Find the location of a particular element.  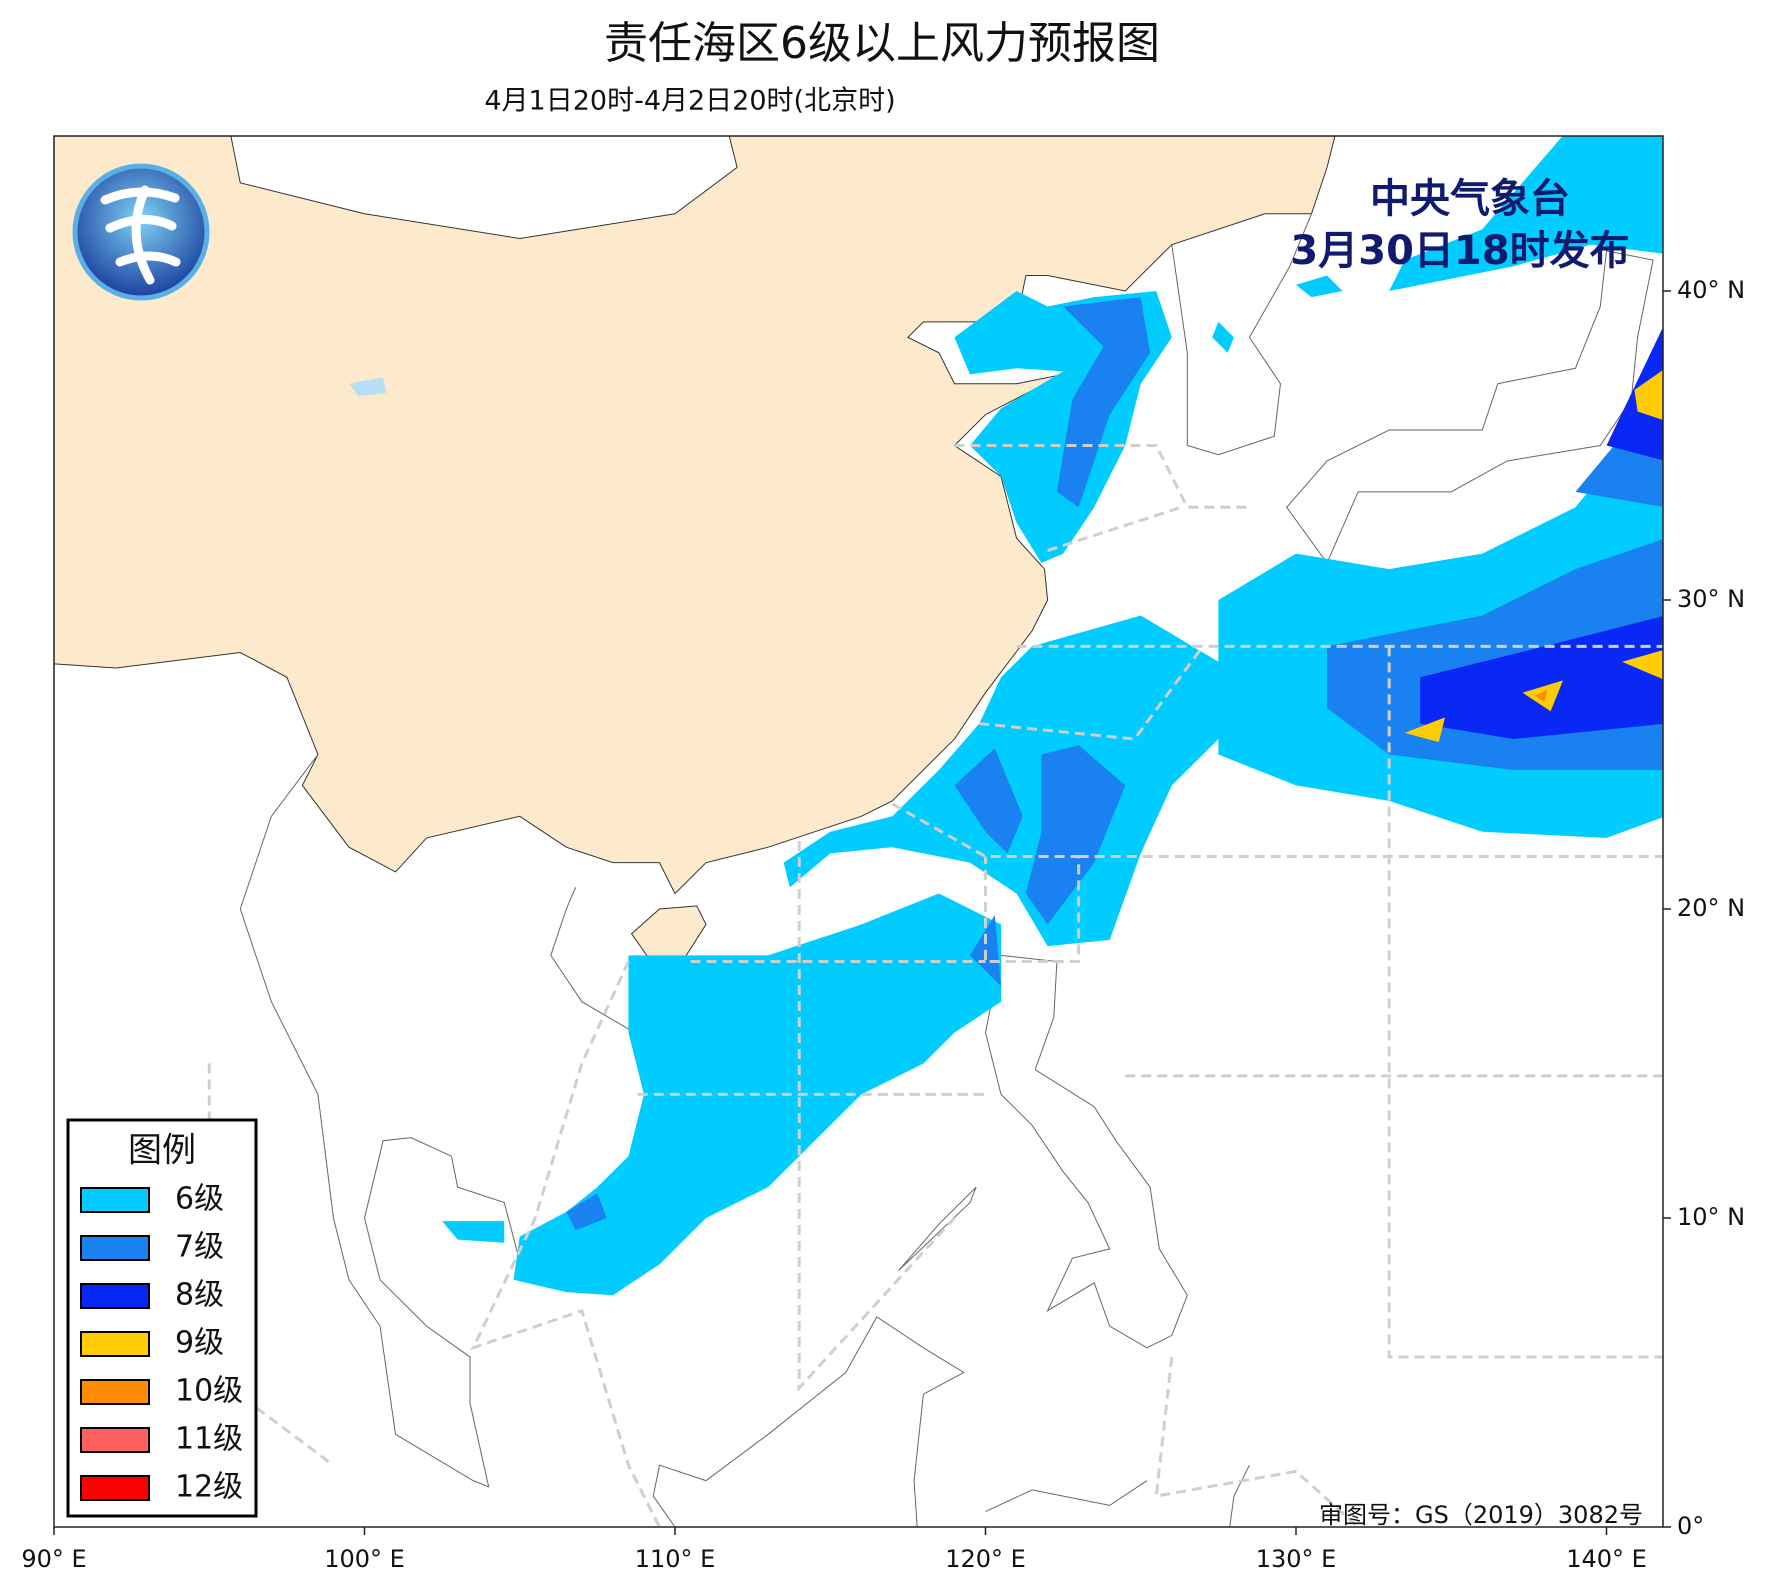

lat-tick-label: 0° is located at coordinates (1690, 1526).